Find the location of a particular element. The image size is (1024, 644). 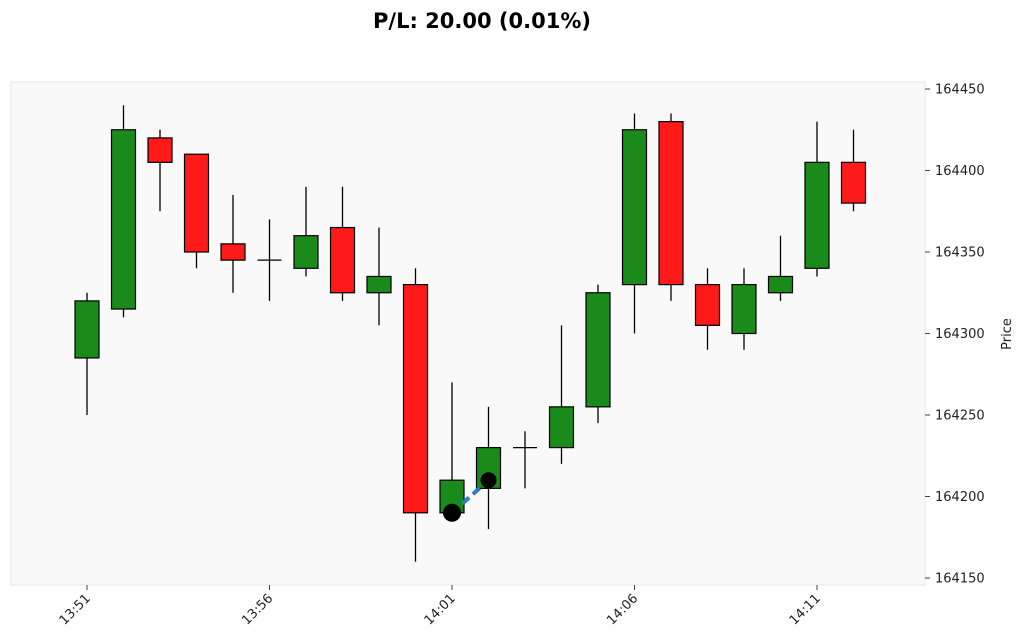

trade-entry-marker is located at coordinates (452, 512).